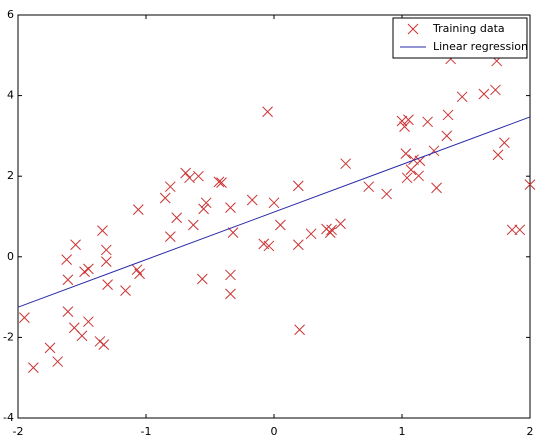 The width and height of the screenshot is (540, 444). What do you see at coordinates (10, 95) in the screenshot?
I see `y-tick-label: 4` at bounding box center [10, 95].